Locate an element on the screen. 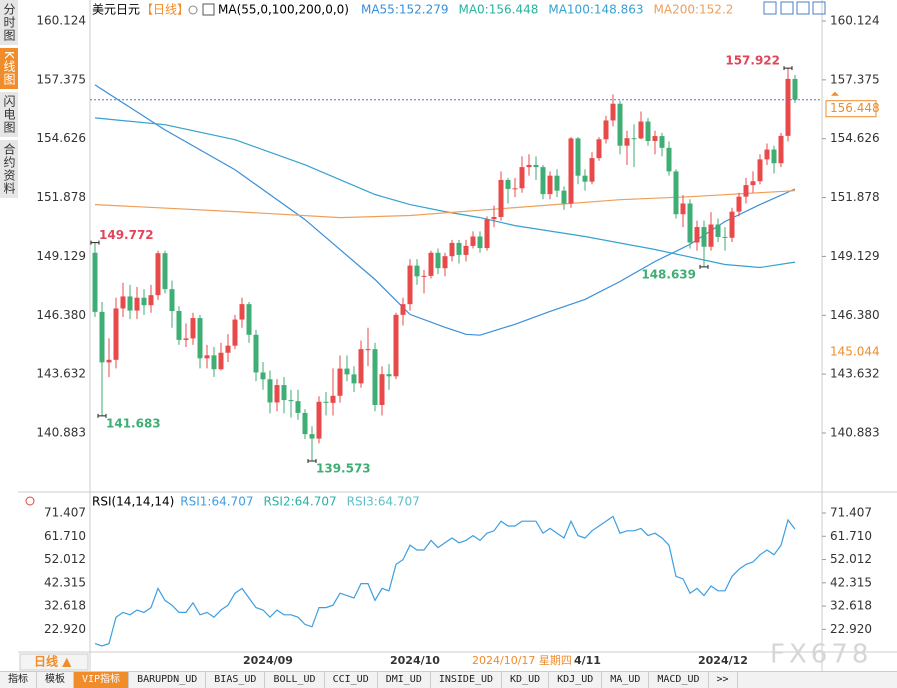 The height and width of the screenshot is (688, 897). bottom-tab: MA_UD is located at coordinates (626, 680).